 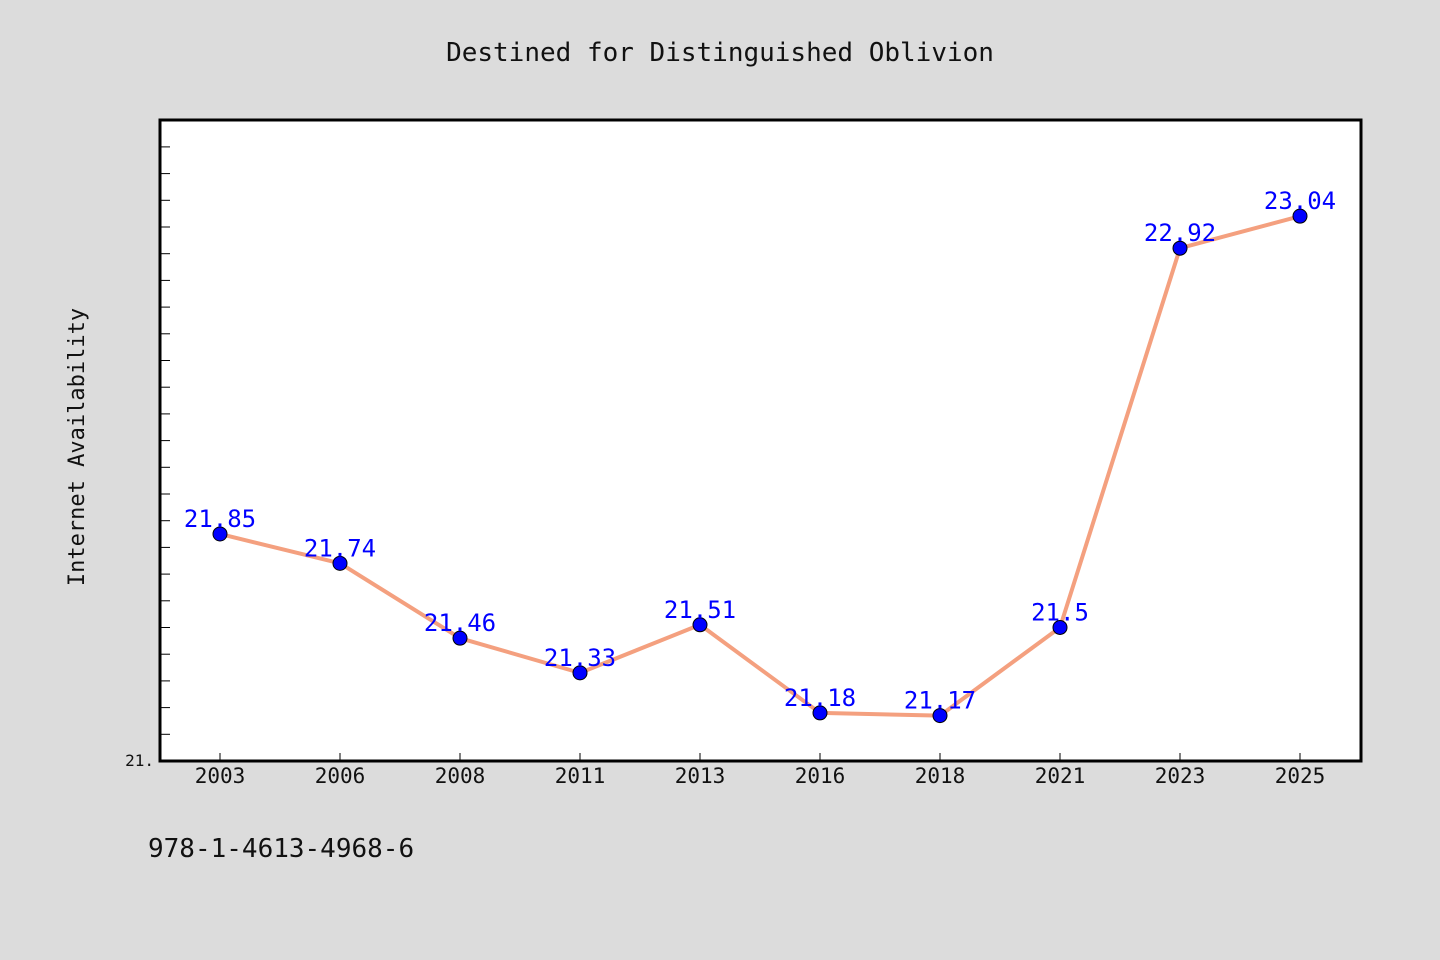 What do you see at coordinates (77, 447) in the screenshot?
I see `y-axis-label: Internet Availability` at bounding box center [77, 447].